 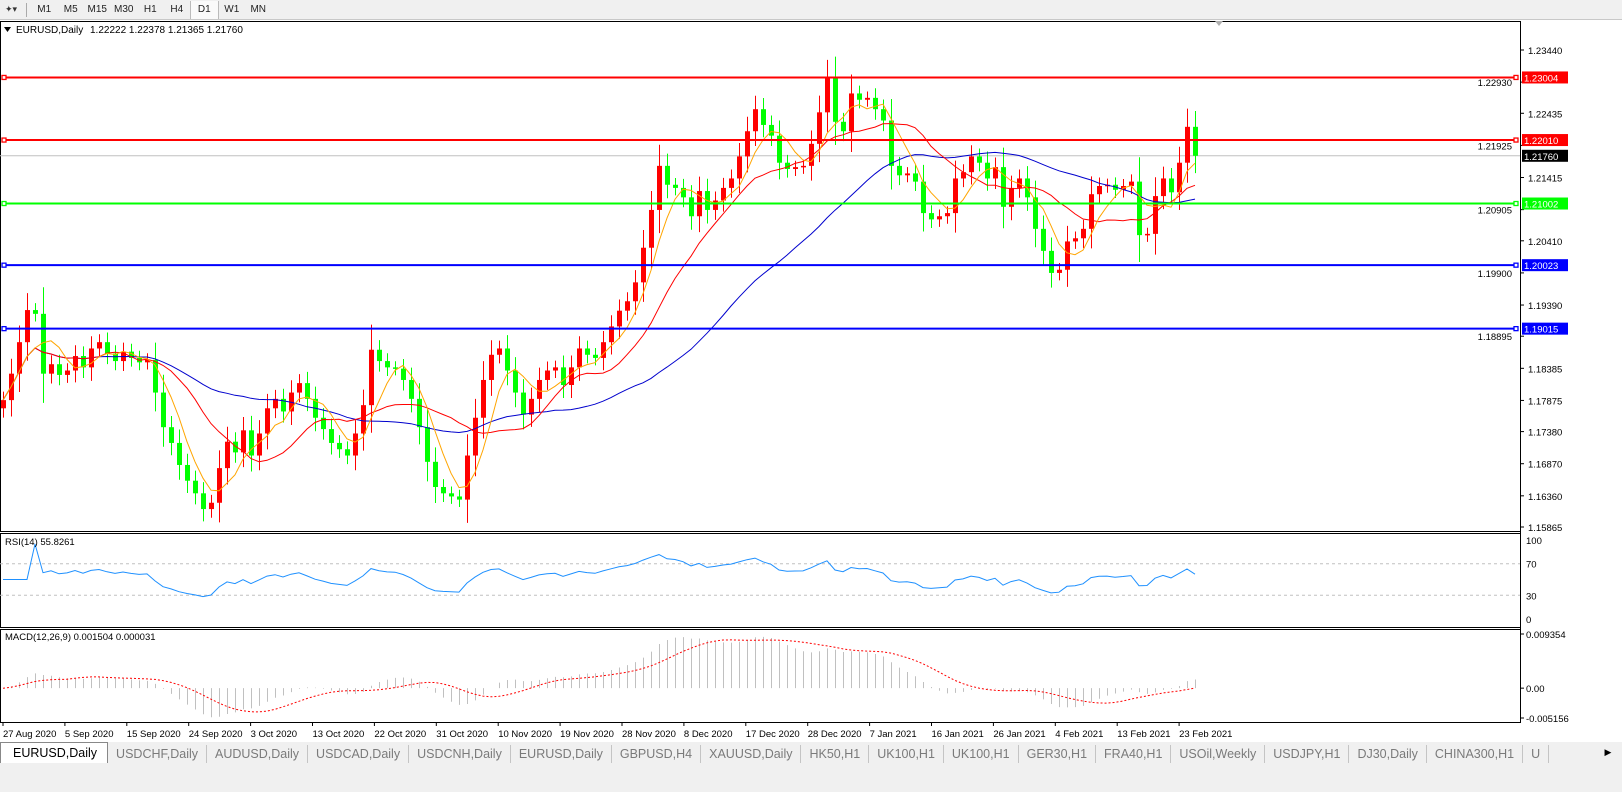 What do you see at coordinates (1536, 754) in the screenshot?
I see `chart-tab: U` at bounding box center [1536, 754].